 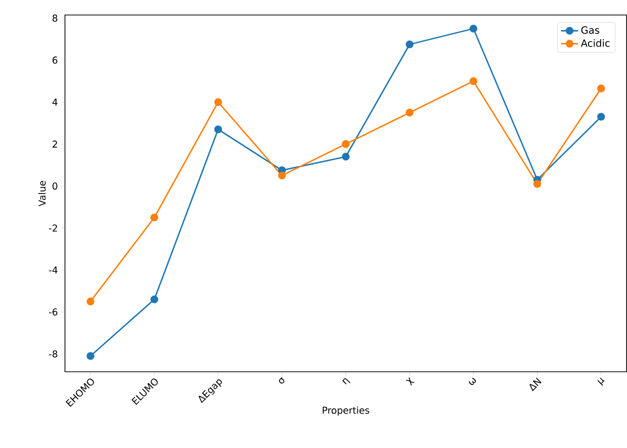 What do you see at coordinates (346, 381) in the screenshot?
I see `x-tick-label: η` at bounding box center [346, 381].